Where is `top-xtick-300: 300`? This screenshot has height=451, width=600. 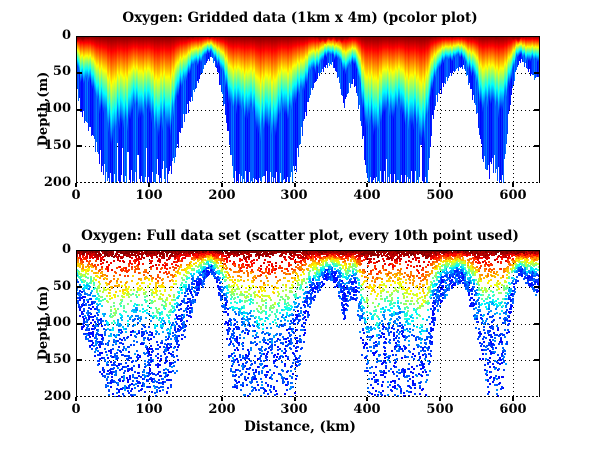 top-xtick-300: 300 is located at coordinates (294, 195).